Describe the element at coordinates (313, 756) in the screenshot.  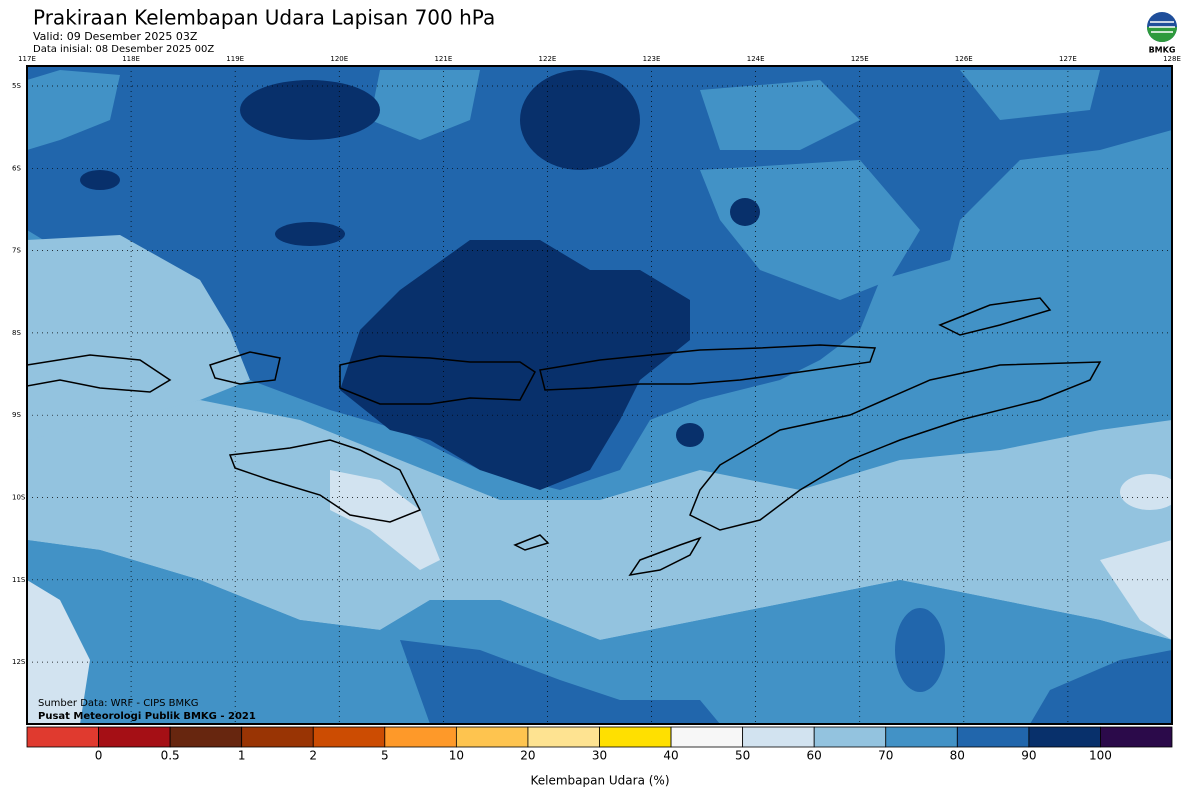
I see `colorbar-tick-label: 2` at that location.